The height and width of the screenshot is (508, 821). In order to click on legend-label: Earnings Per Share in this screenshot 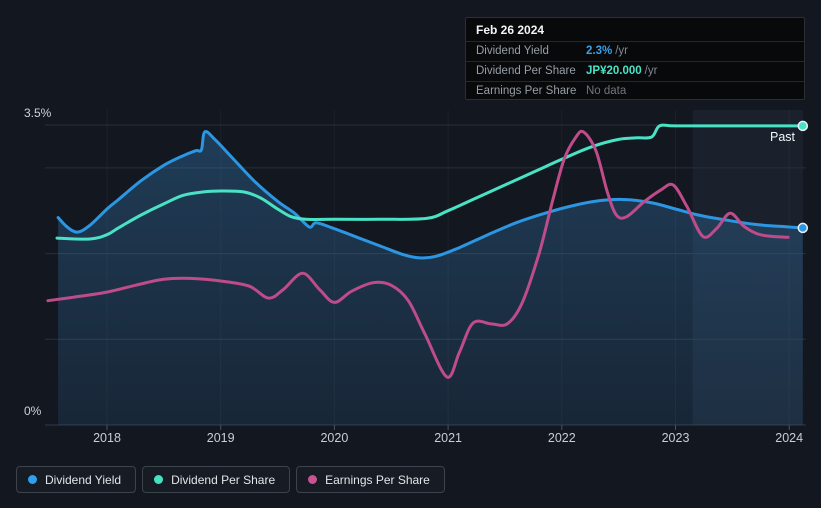, I will do `click(377, 479)`.